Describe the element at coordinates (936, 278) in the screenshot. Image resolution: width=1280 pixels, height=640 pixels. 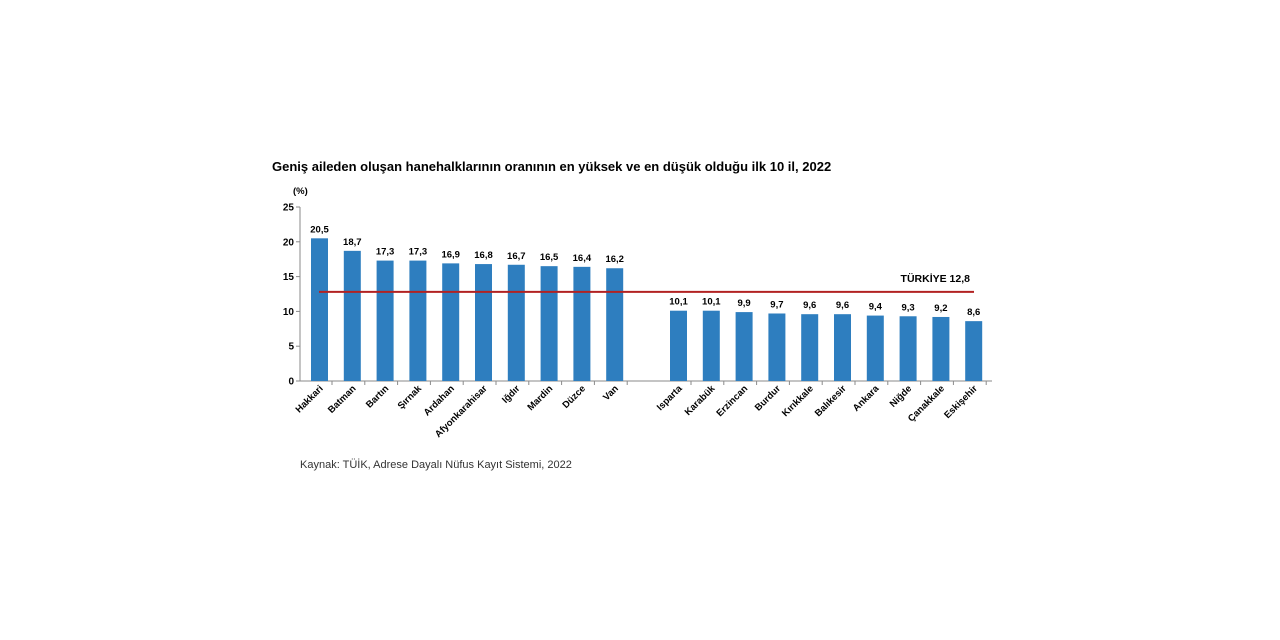
I see `reference-line-label: TÜRKİYE 12,8` at that location.